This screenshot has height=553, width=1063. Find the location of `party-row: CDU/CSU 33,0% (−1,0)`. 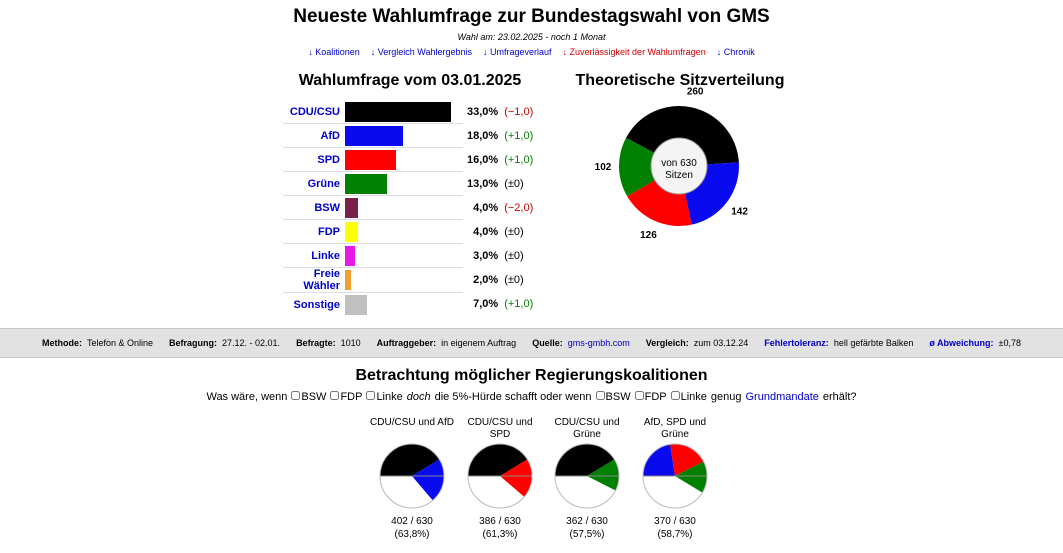

party-row: CDU/CSU 33,0% (−1,0) is located at coordinates (408, 112).